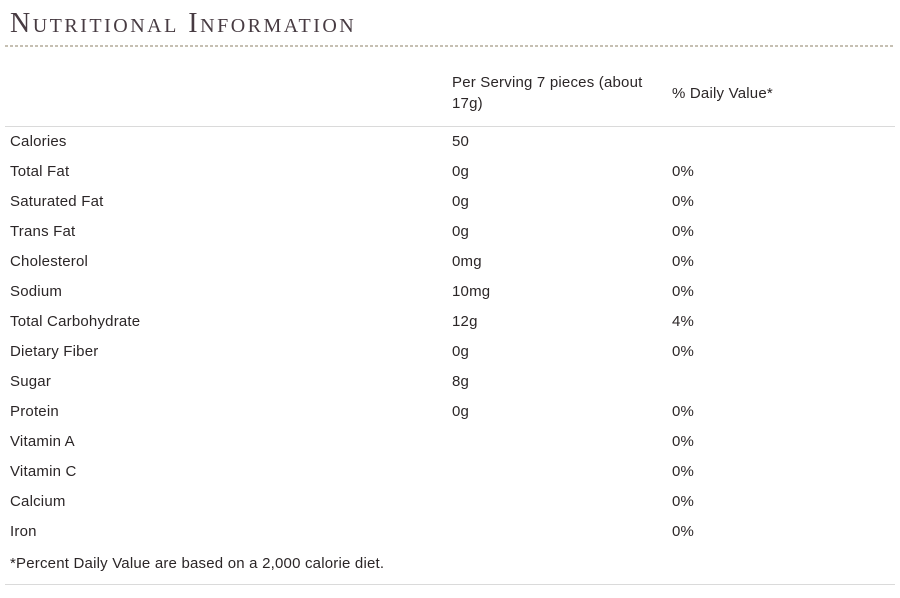  What do you see at coordinates (450, 202) in the screenshot?
I see `table-row-saturated-fat: Saturated Fat 0g 0%` at bounding box center [450, 202].